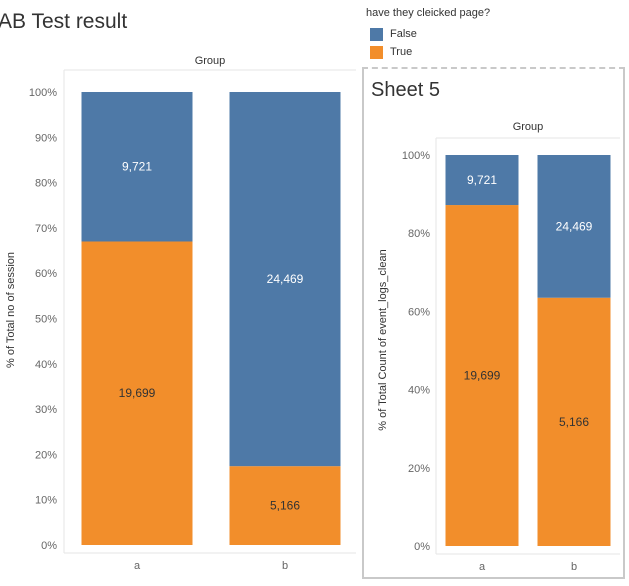 This screenshot has height=586, width=629. I want to click on legend-label-false: False, so click(403, 34).